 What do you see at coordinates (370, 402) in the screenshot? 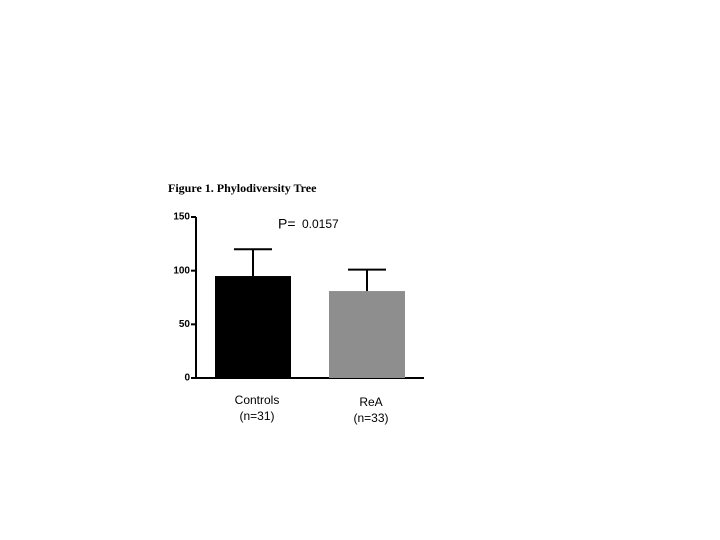
I see `x-tick-label: ReA` at bounding box center [370, 402].